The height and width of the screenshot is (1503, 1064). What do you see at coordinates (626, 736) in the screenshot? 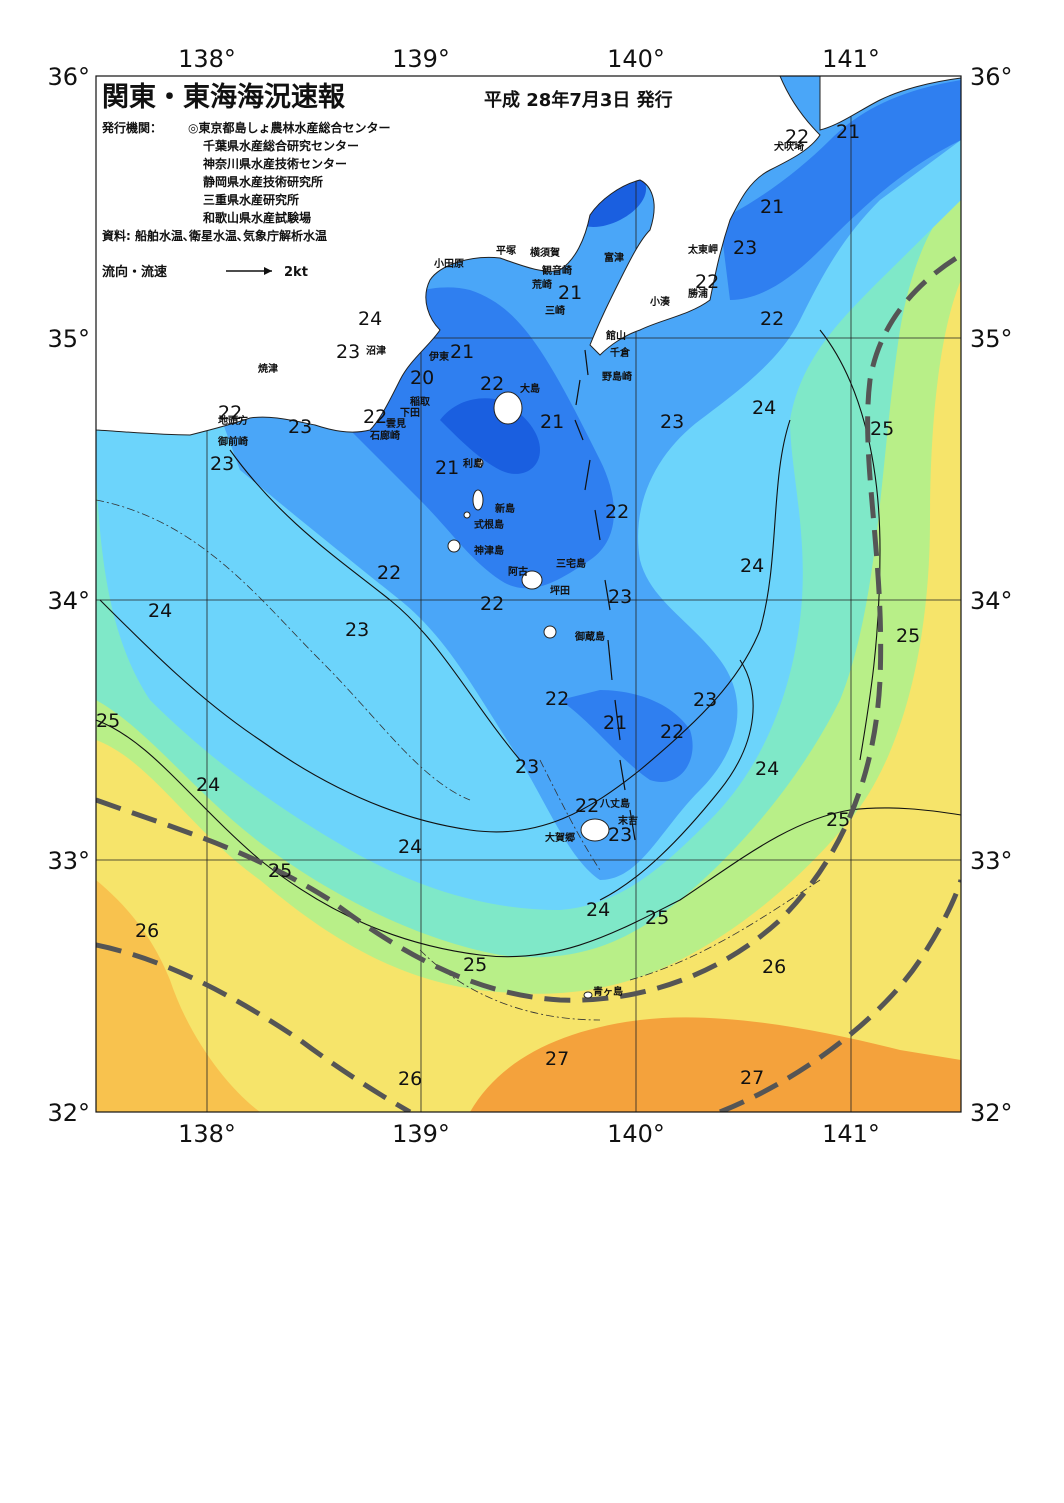
I see `zone-21-b` at bounding box center [626, 736].